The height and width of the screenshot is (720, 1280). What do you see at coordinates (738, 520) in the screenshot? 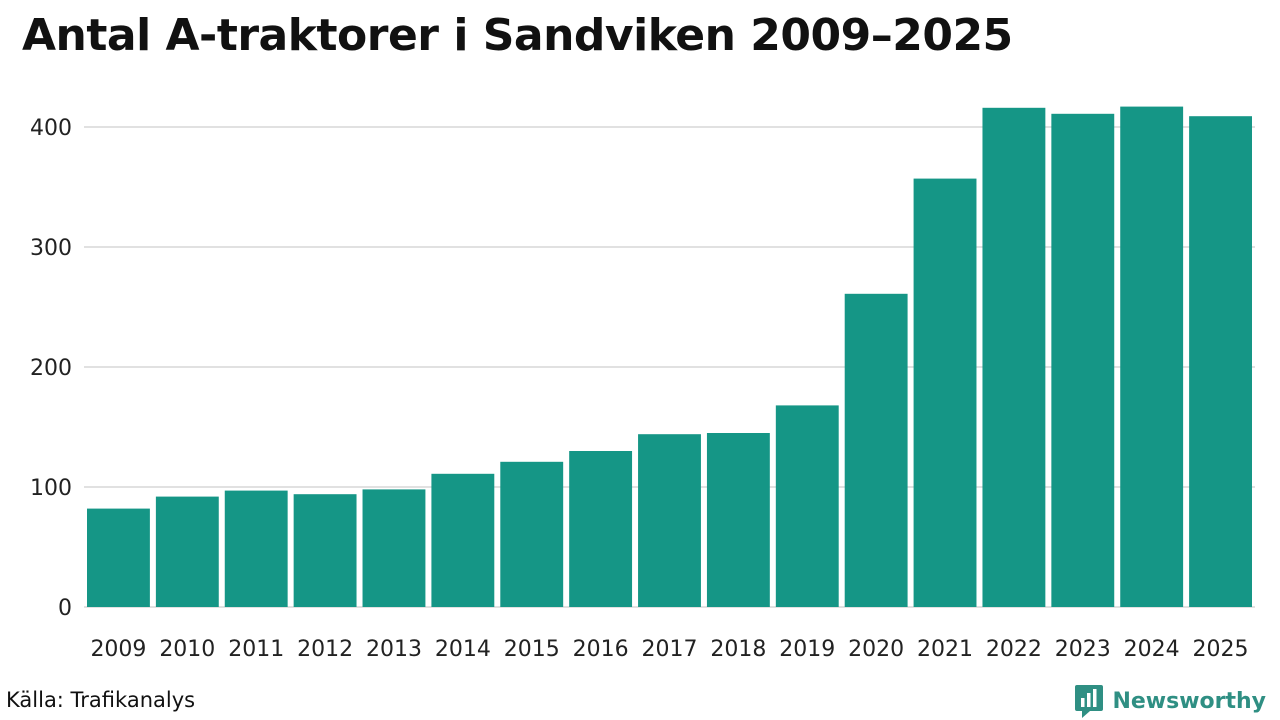
I see `bar-2018` at bounding box center [738, 520].